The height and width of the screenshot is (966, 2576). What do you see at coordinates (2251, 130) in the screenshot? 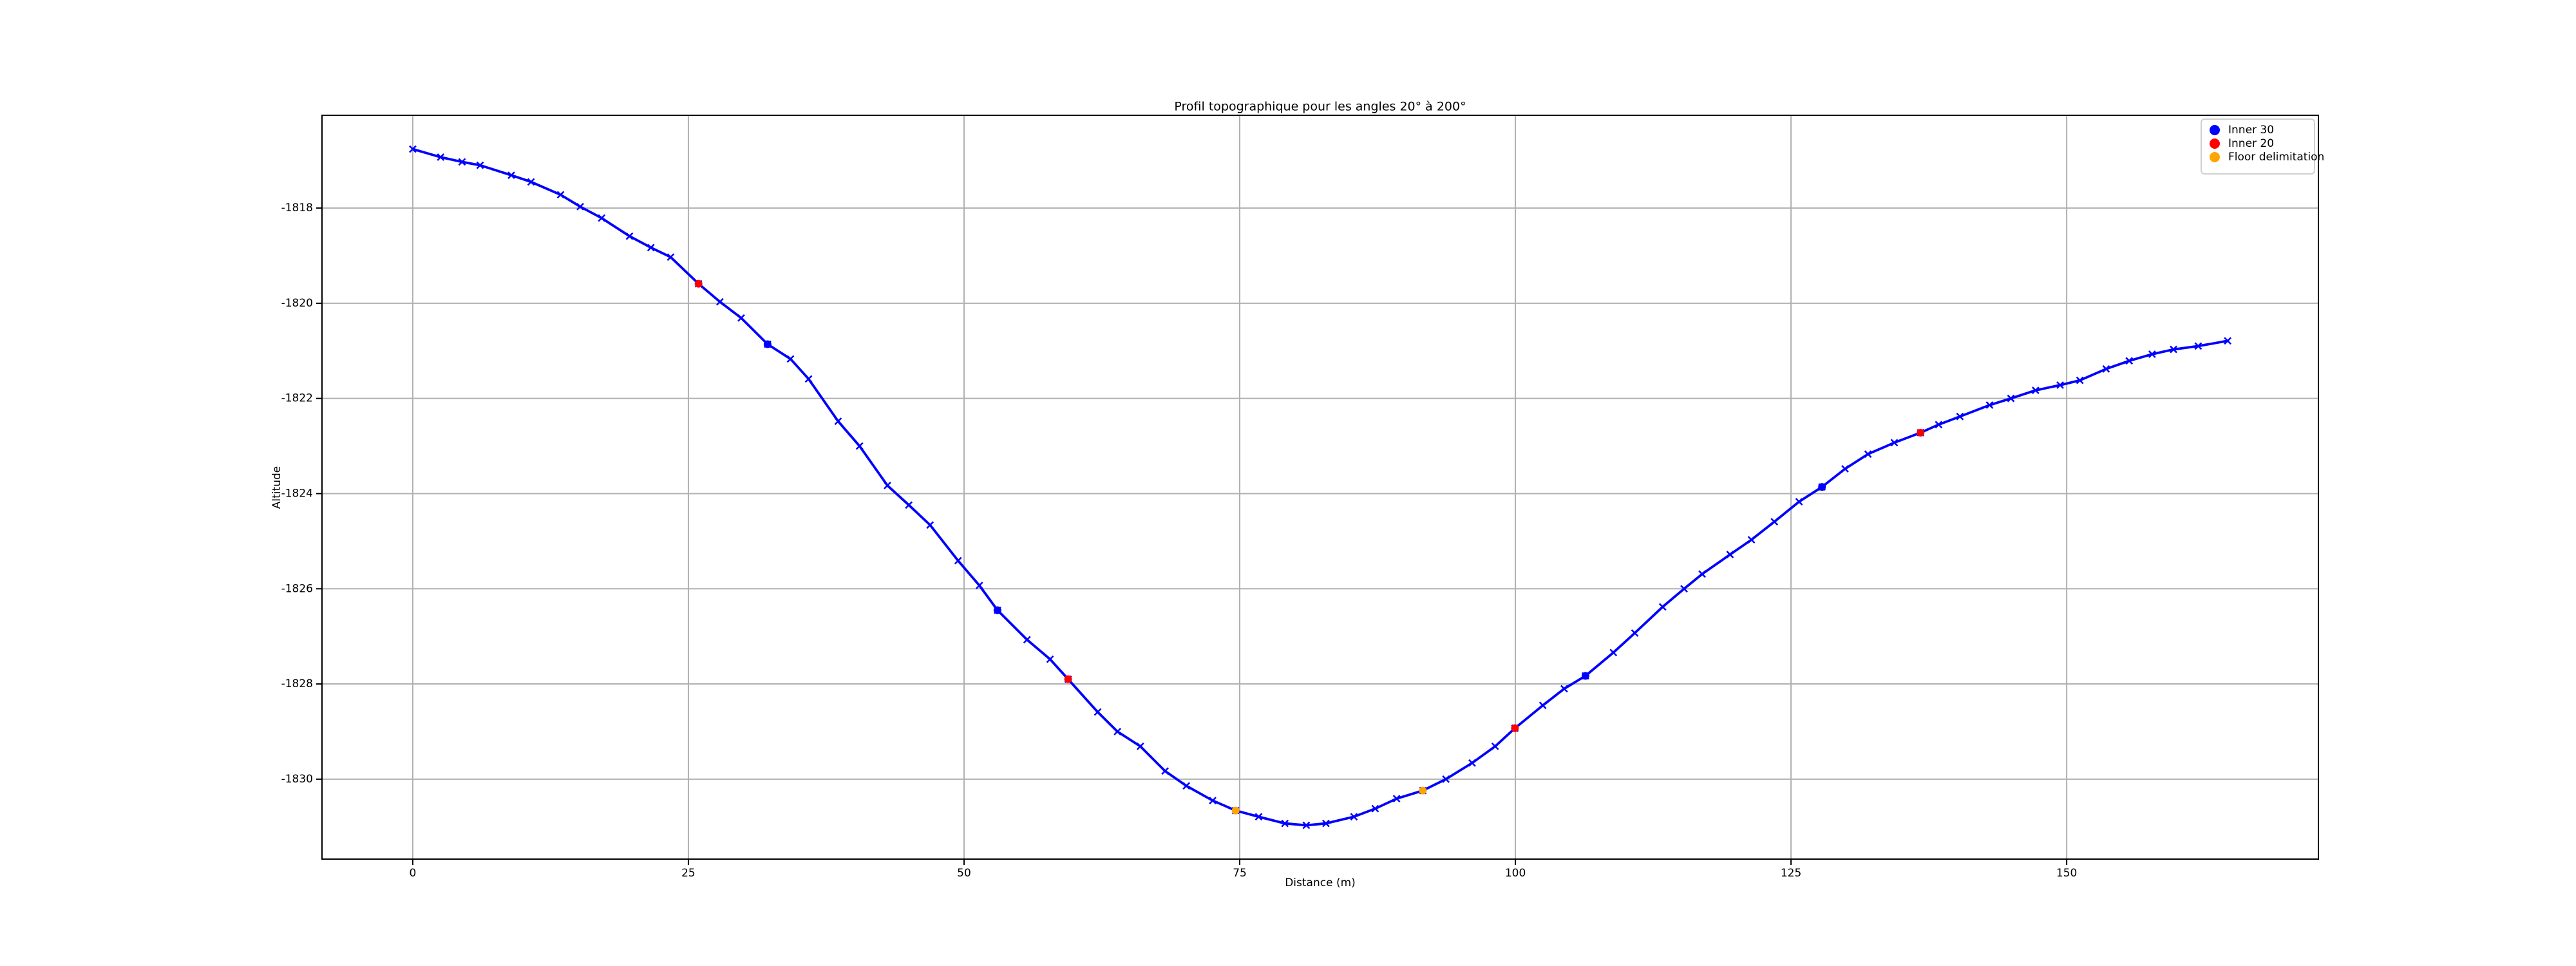
I see `legend-label: Inner 30` at bounding box center [2251, 130].